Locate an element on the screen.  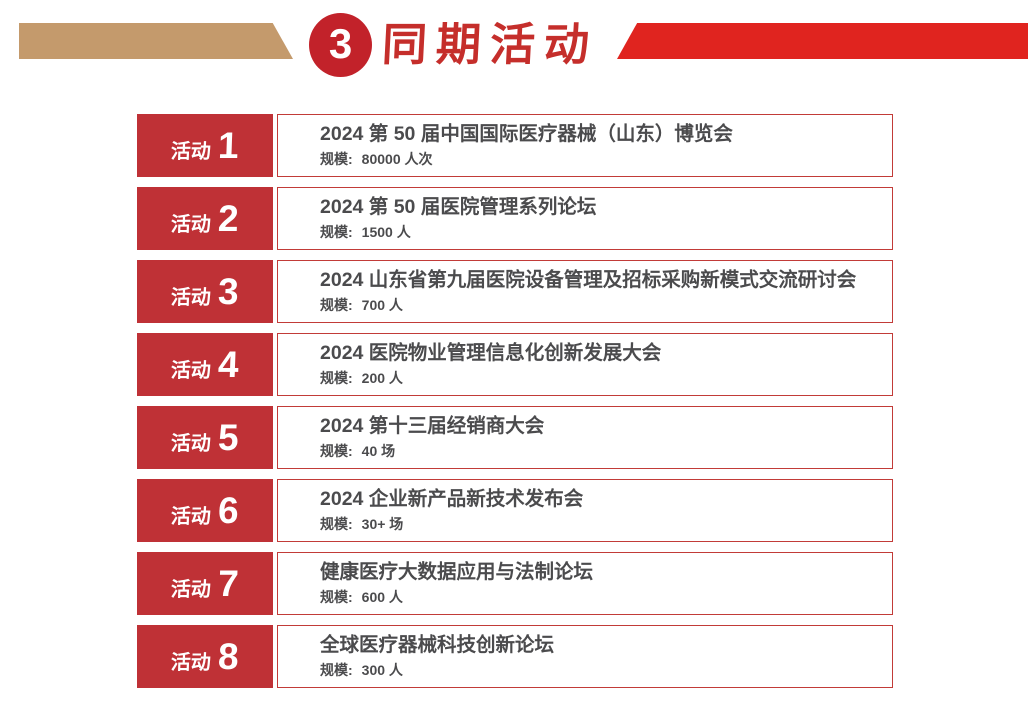
activity-number: 4 is located at coordinates (228, 364).